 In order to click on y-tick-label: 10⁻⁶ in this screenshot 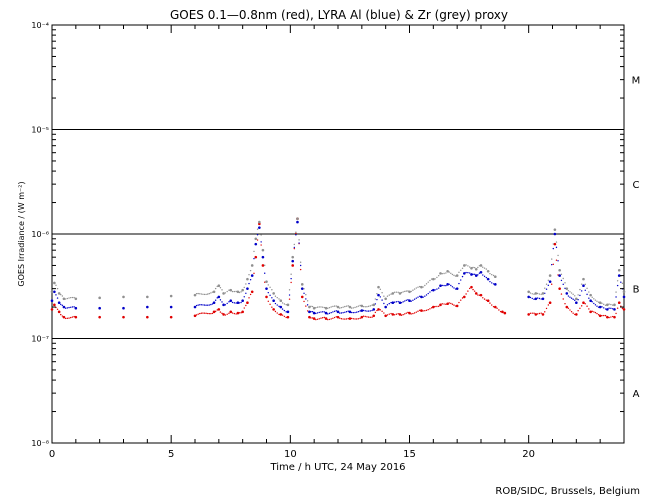, I will do `click(40, 234)`.